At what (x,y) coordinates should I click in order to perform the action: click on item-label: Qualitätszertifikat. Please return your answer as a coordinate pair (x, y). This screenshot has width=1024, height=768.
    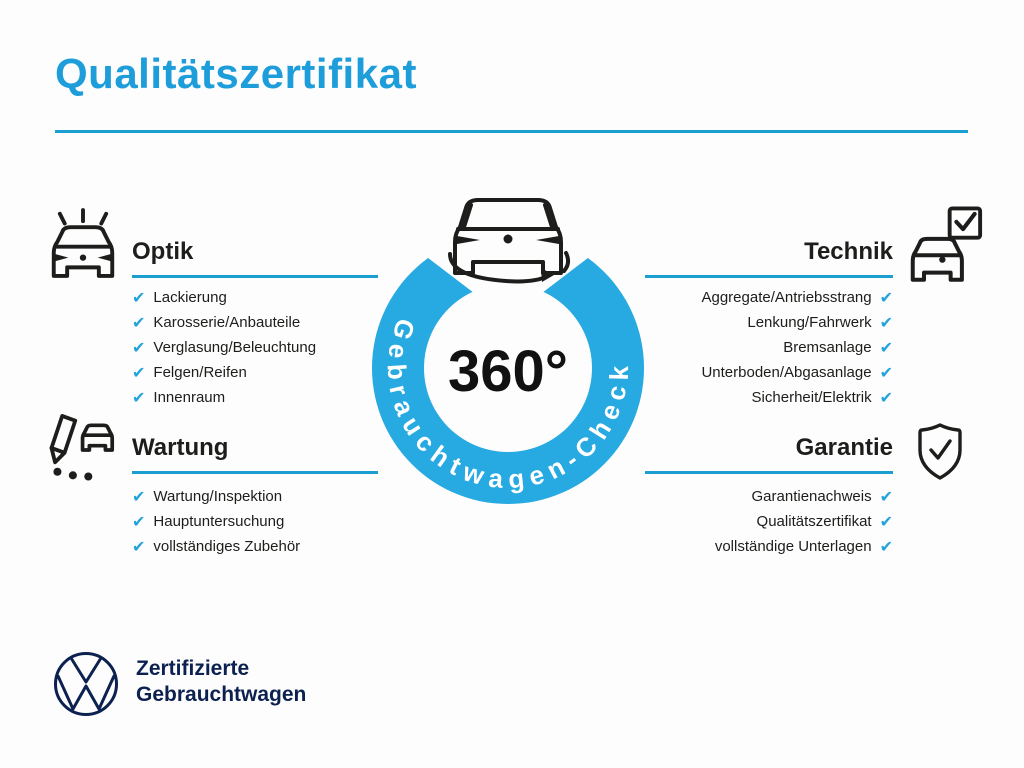
    Looking at the image, I should click on (814, 521).